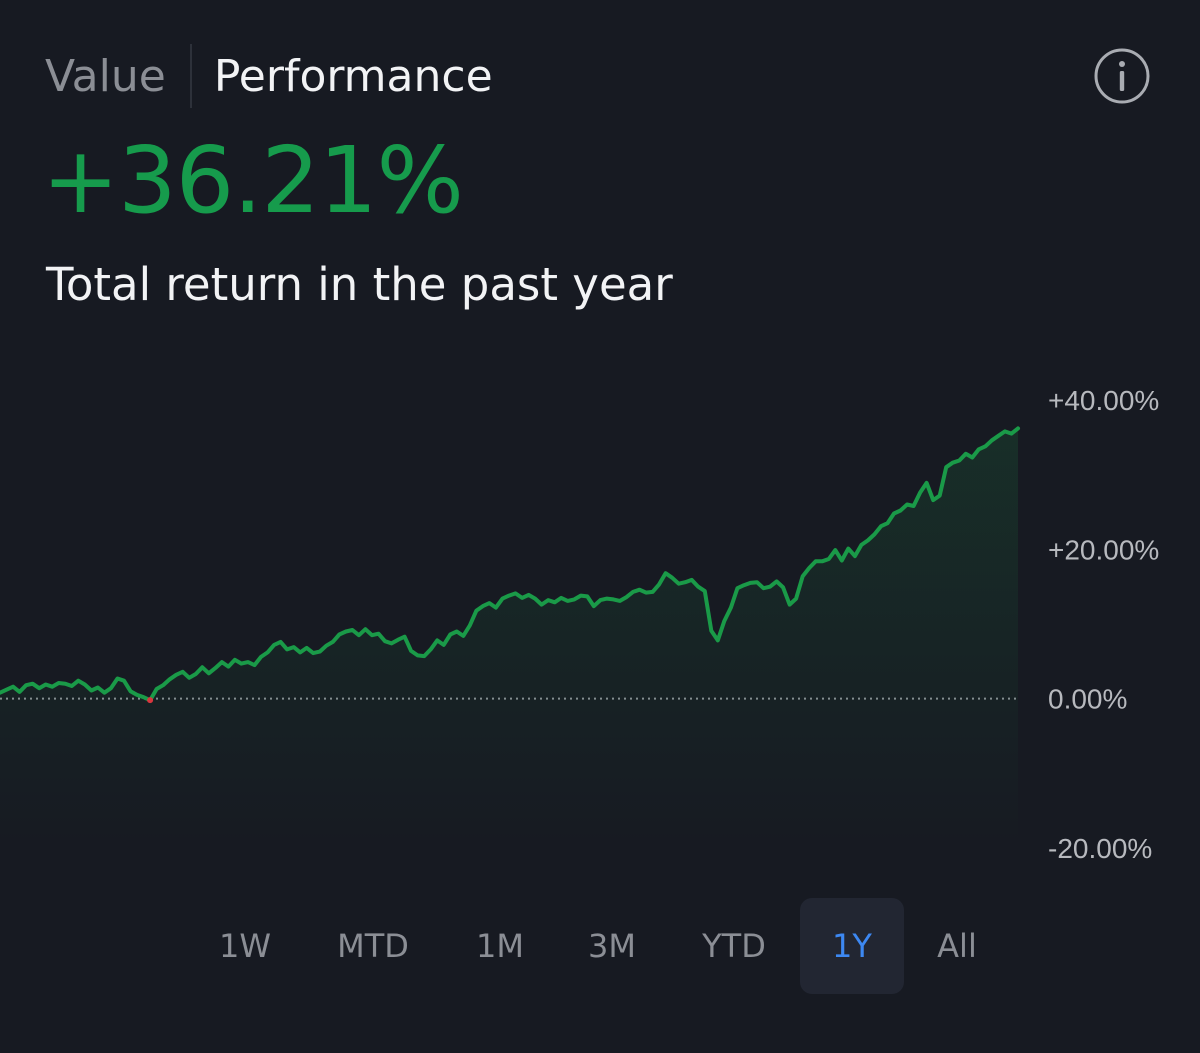 The image size is (1200, 1053). I want to click on range-button-1m: 1M, so click(500, 946).